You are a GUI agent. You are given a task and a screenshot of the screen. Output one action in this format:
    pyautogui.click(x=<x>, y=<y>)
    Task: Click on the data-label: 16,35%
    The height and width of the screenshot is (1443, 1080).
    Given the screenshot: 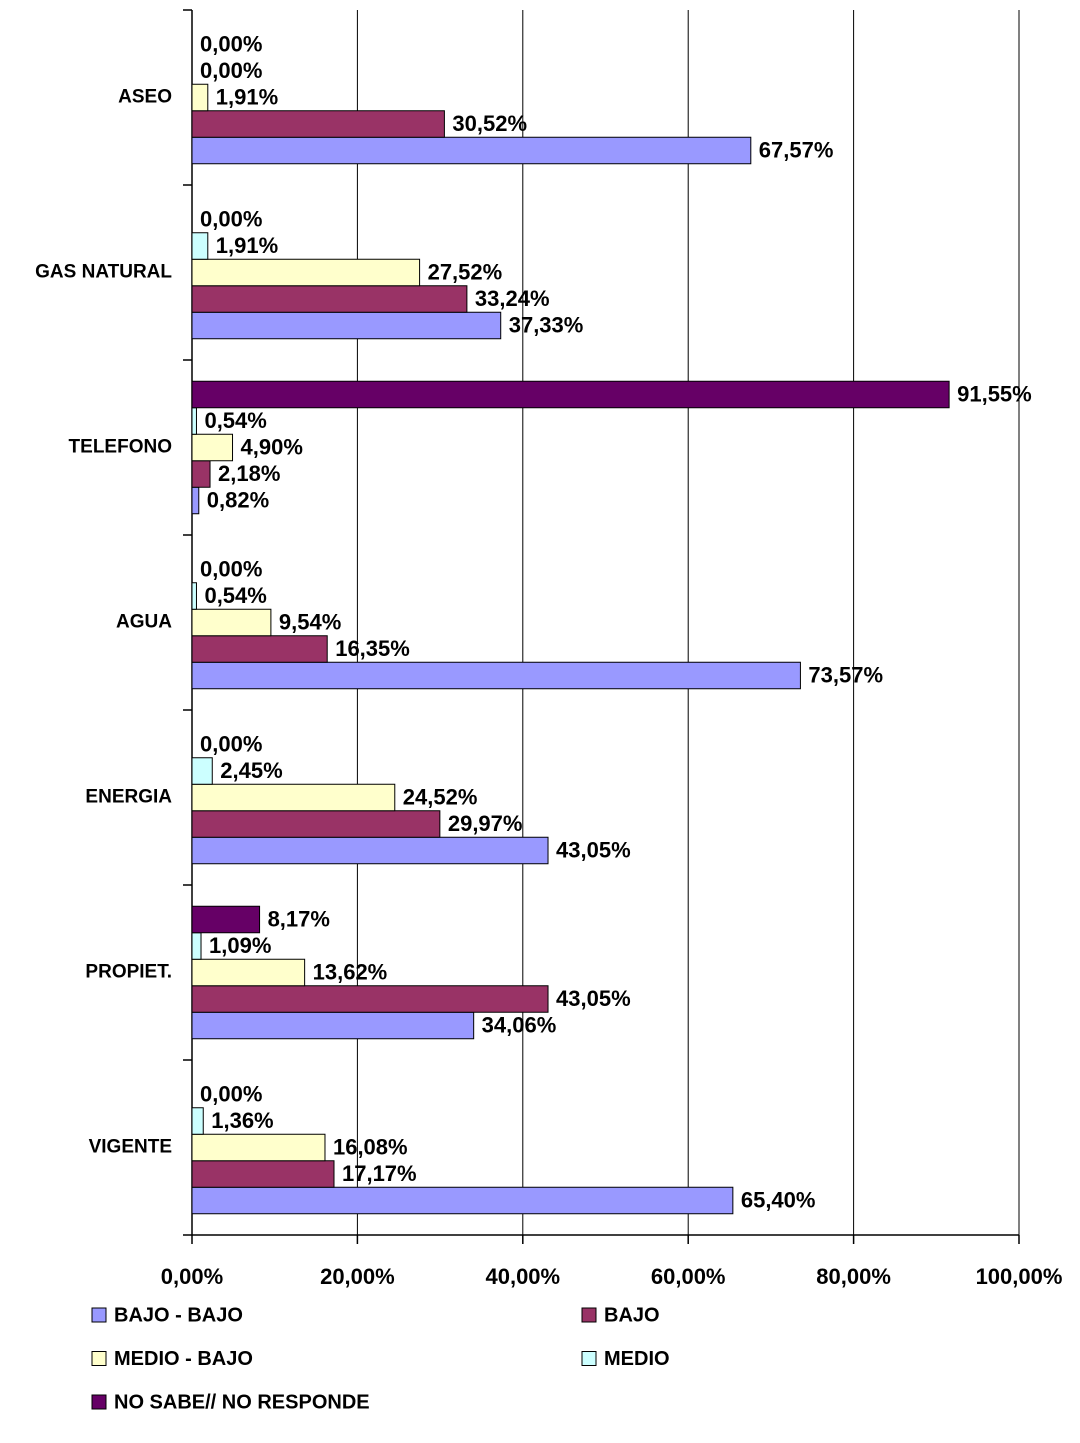 What is the action you would take?
    pyautogui.click(x=372, y=648)
    